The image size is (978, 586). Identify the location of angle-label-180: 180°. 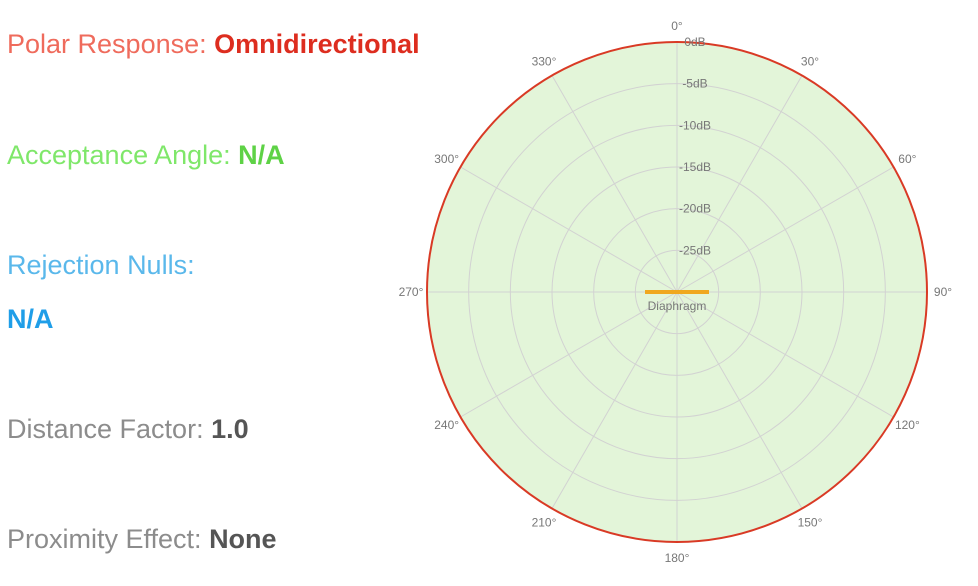
(677, 558).